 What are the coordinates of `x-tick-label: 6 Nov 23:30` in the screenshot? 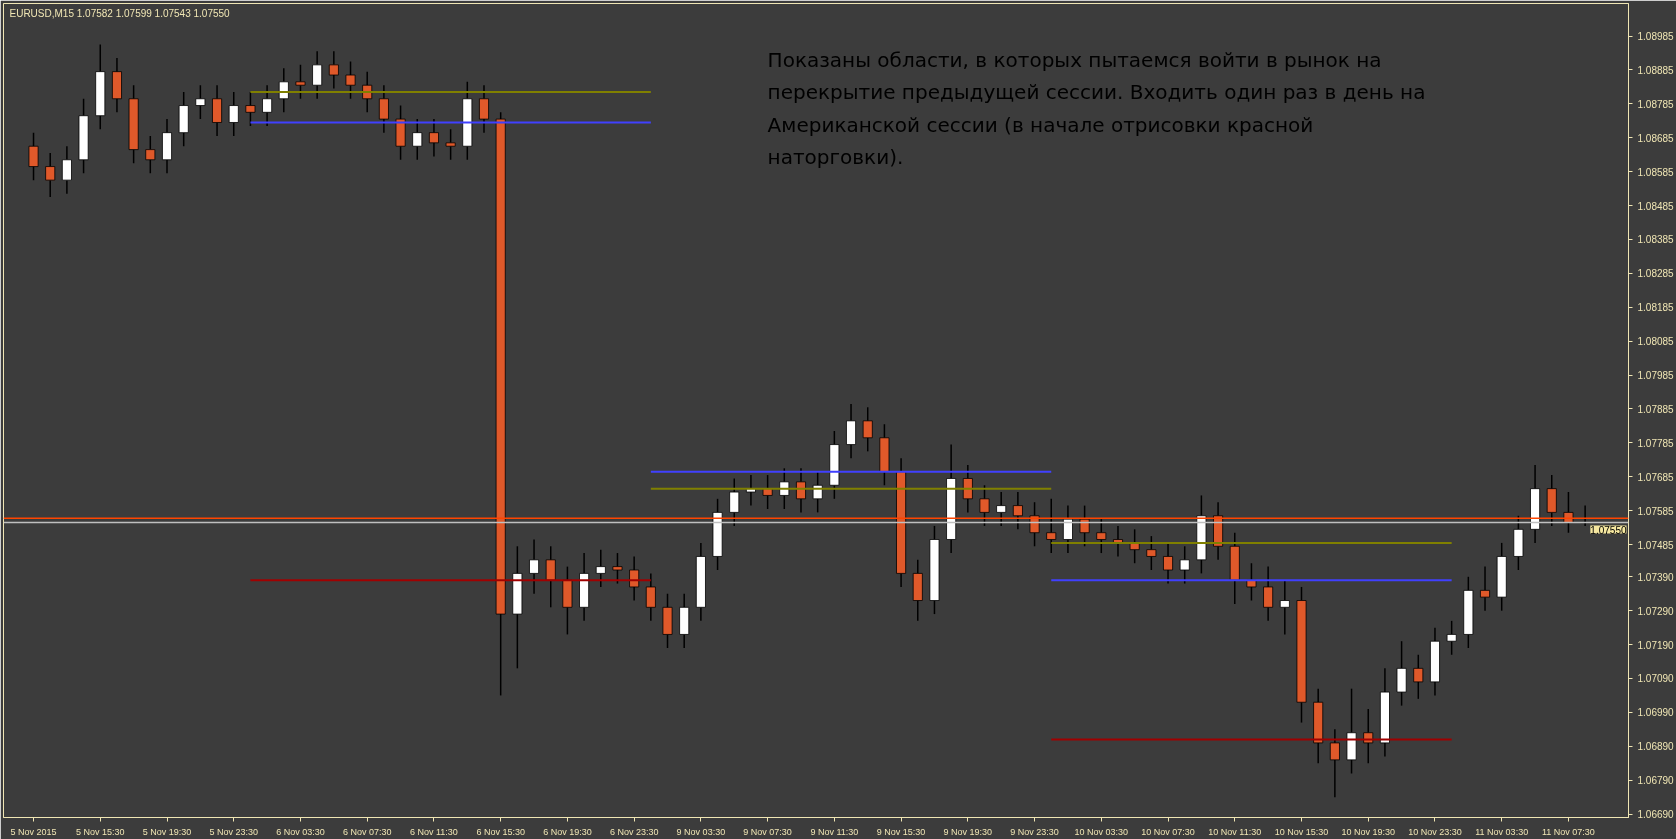 It's located at (634, 831).